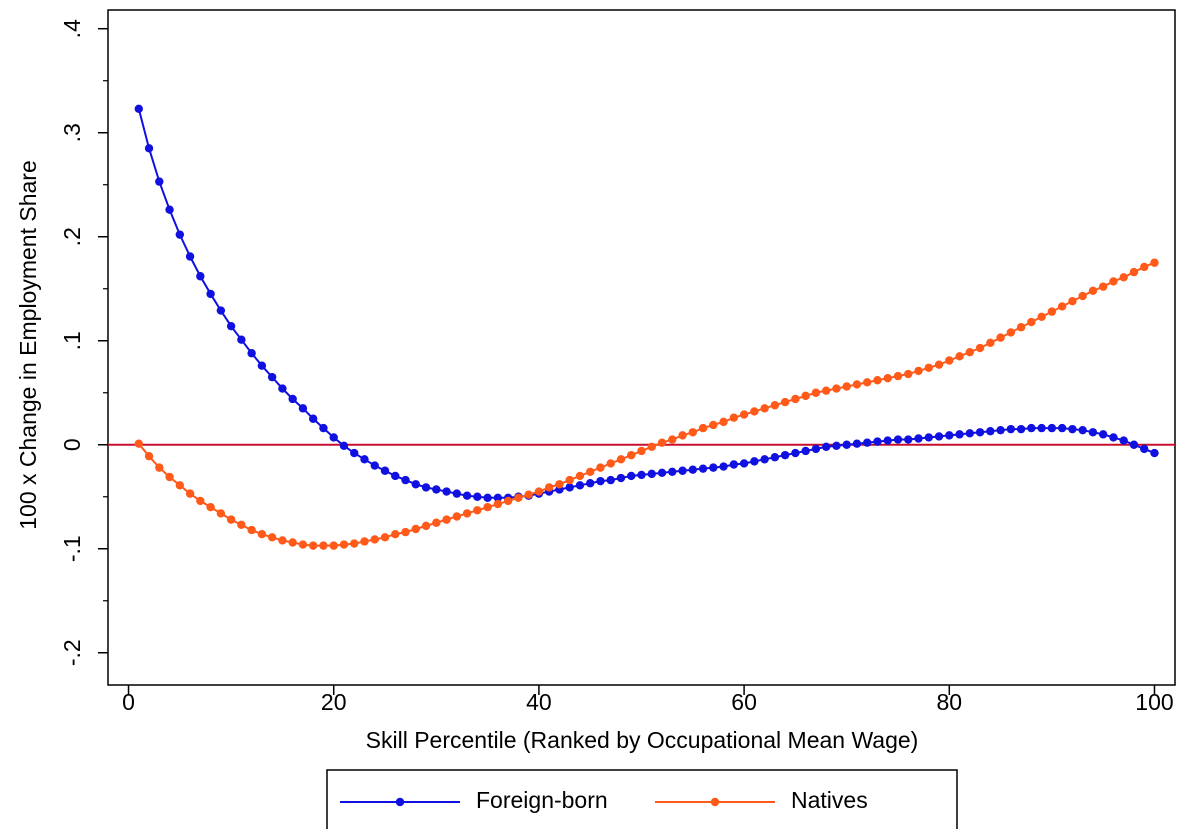  Describe the element at coordinates (72, 340) in the screenshot. I see `y-tick-label: .1` at that location.